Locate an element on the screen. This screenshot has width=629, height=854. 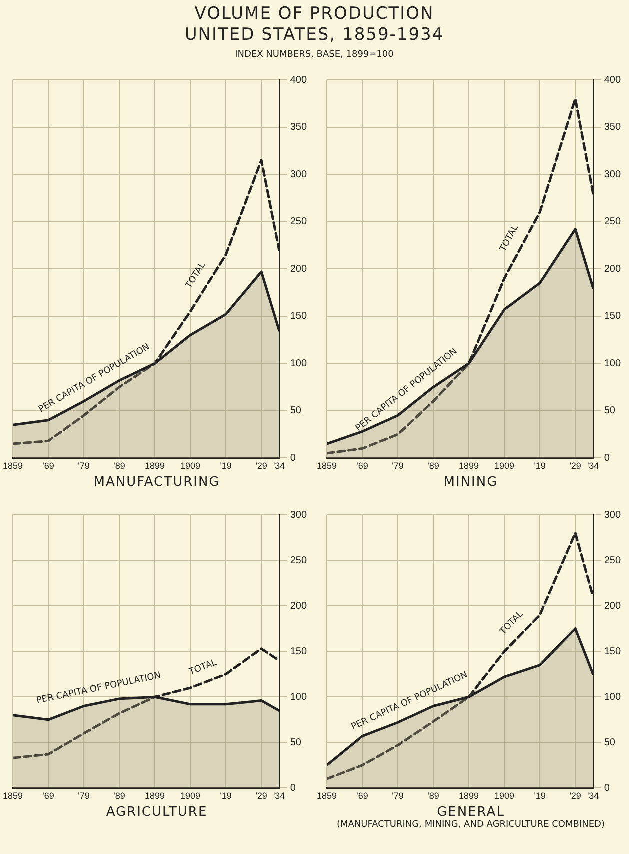
x-axis-title: GENERAL is located at coordinates (471, 812).